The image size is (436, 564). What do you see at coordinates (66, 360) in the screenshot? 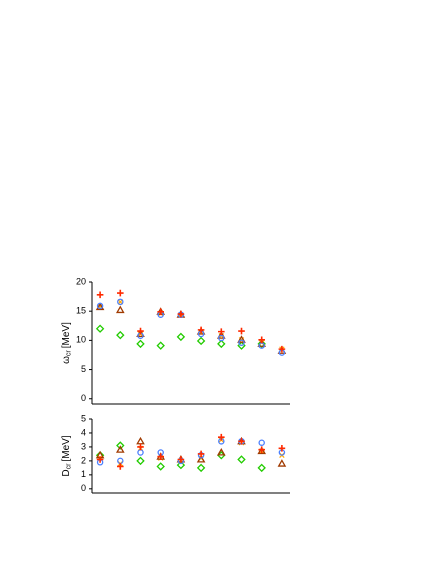
I see `y-label-symbol: ω` at bounding box center [66, 360].